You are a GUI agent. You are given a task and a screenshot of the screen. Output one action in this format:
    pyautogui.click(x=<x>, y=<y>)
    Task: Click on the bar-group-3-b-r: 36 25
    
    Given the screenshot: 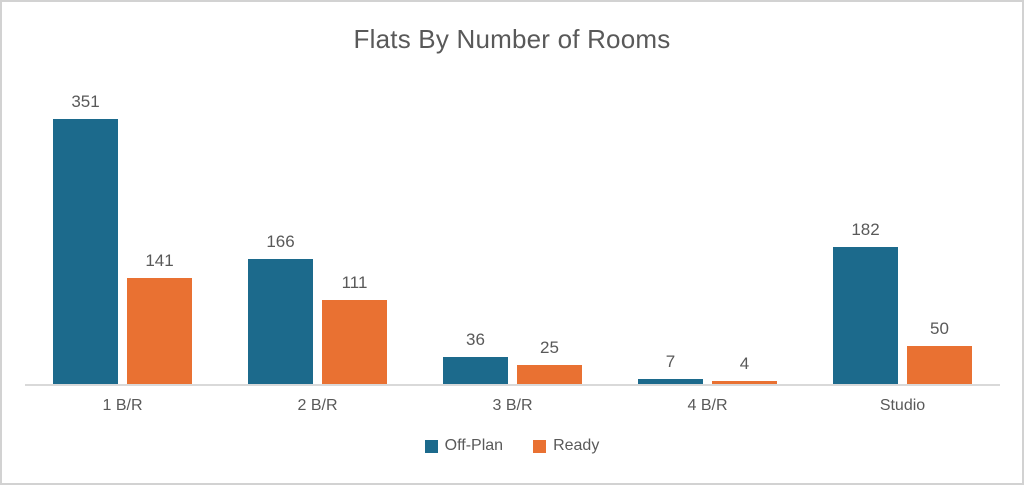 What is the action you would take?
    pyautogui.click(x=512, y=233)
    